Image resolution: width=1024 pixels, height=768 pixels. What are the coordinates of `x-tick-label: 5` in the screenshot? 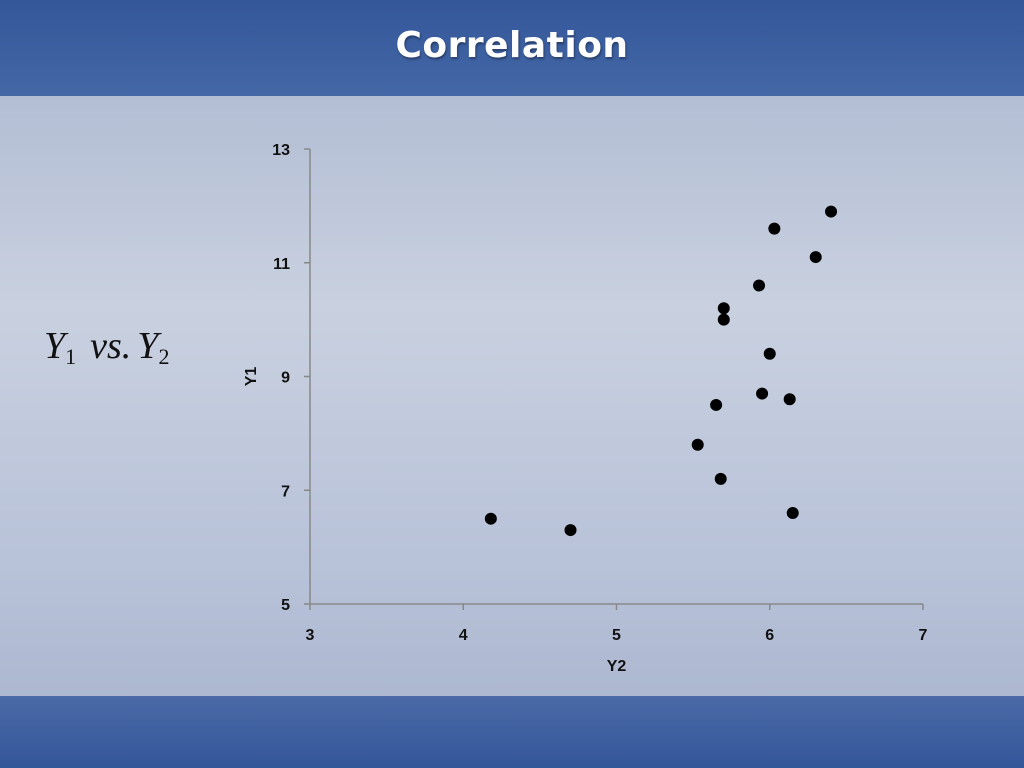 It's located at (616, 635).